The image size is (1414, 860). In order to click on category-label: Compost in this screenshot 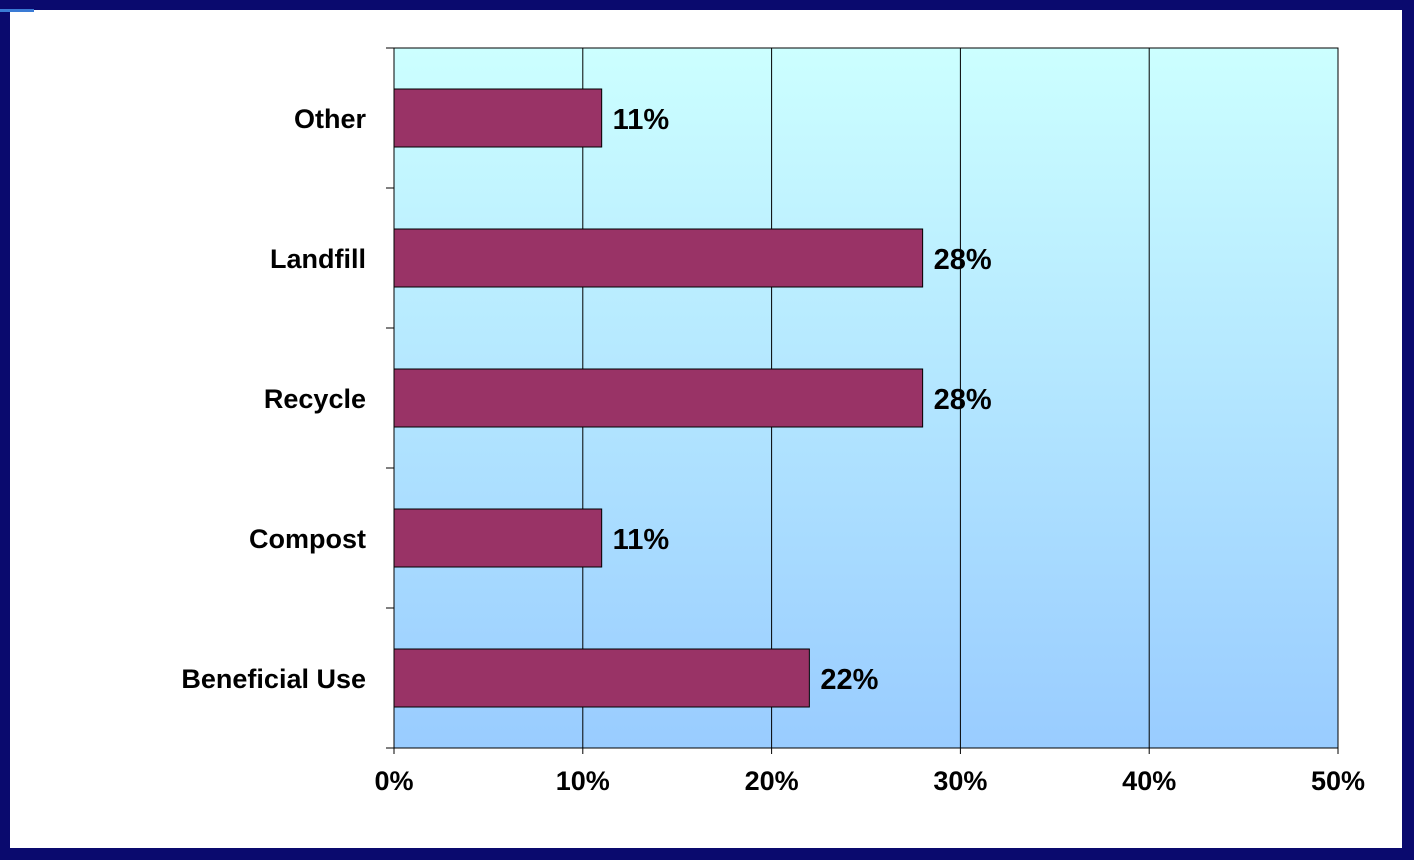, I will do `click(307, 539)`.